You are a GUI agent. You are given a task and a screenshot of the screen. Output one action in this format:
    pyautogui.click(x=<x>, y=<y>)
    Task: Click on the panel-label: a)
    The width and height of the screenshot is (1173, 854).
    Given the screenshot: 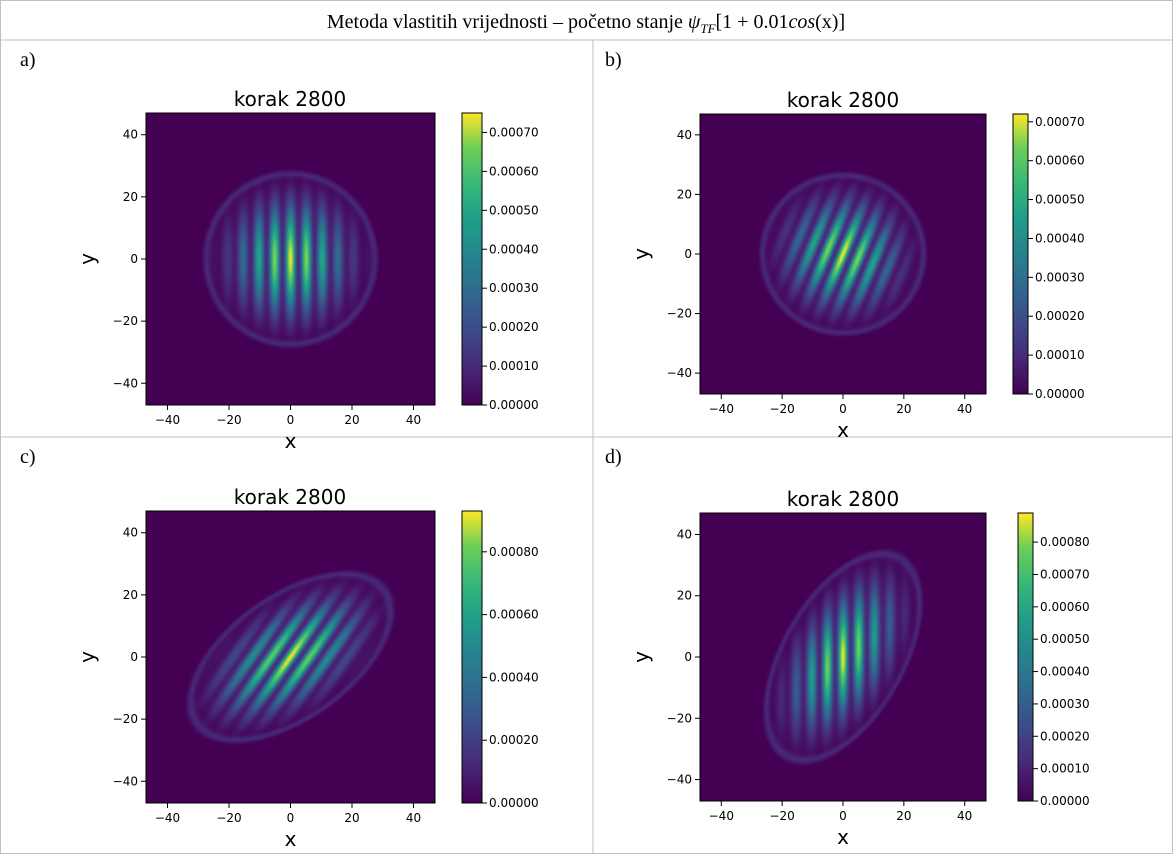 What is the action you would take?
    pyautogui.click(x=28, y=60)
    